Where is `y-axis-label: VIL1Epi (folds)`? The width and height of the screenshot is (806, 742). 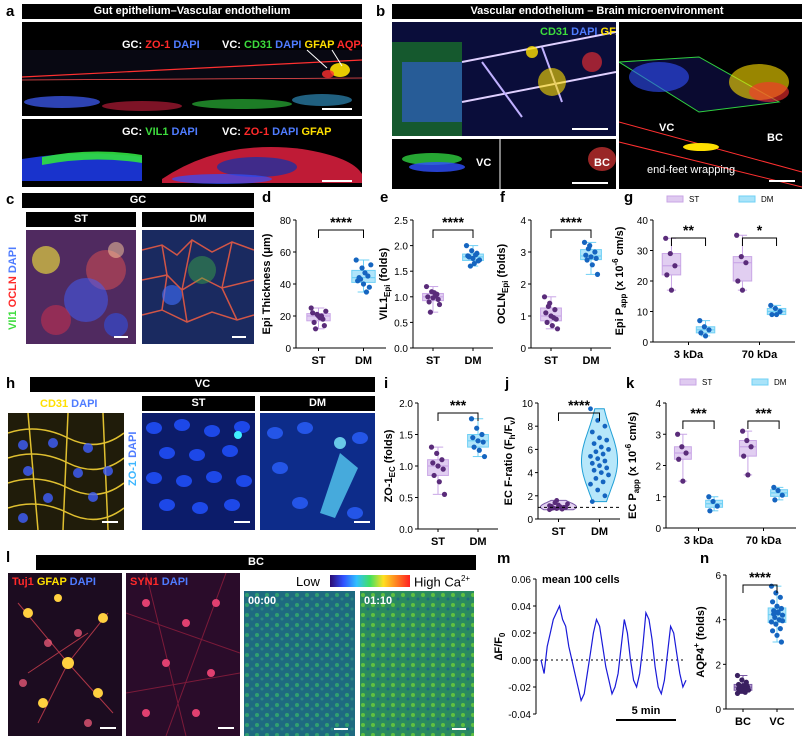 y-axis-label: VIL1Epi (folds) is located at coordinates (385, 283).